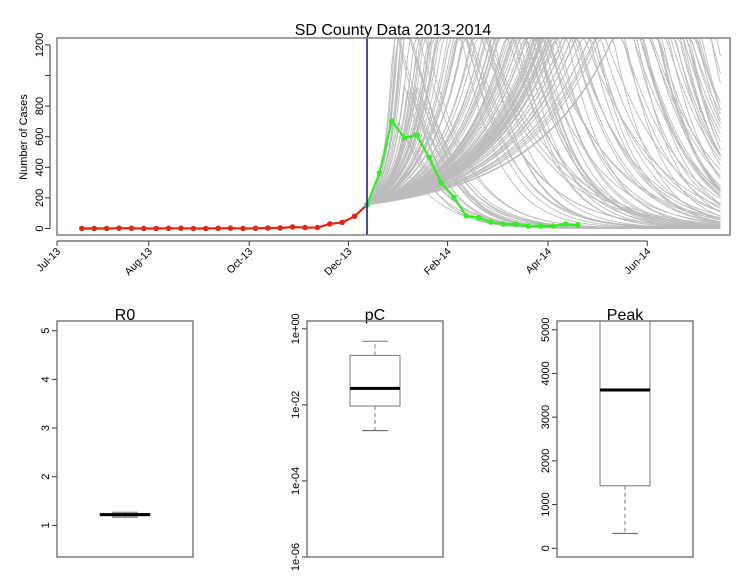 Image resolution: width=750 pixels, height=586 pixels. Describe the element at coordinates (338, 262) in the screenshot. I see `x-tick-label: Dec-13` at that location.